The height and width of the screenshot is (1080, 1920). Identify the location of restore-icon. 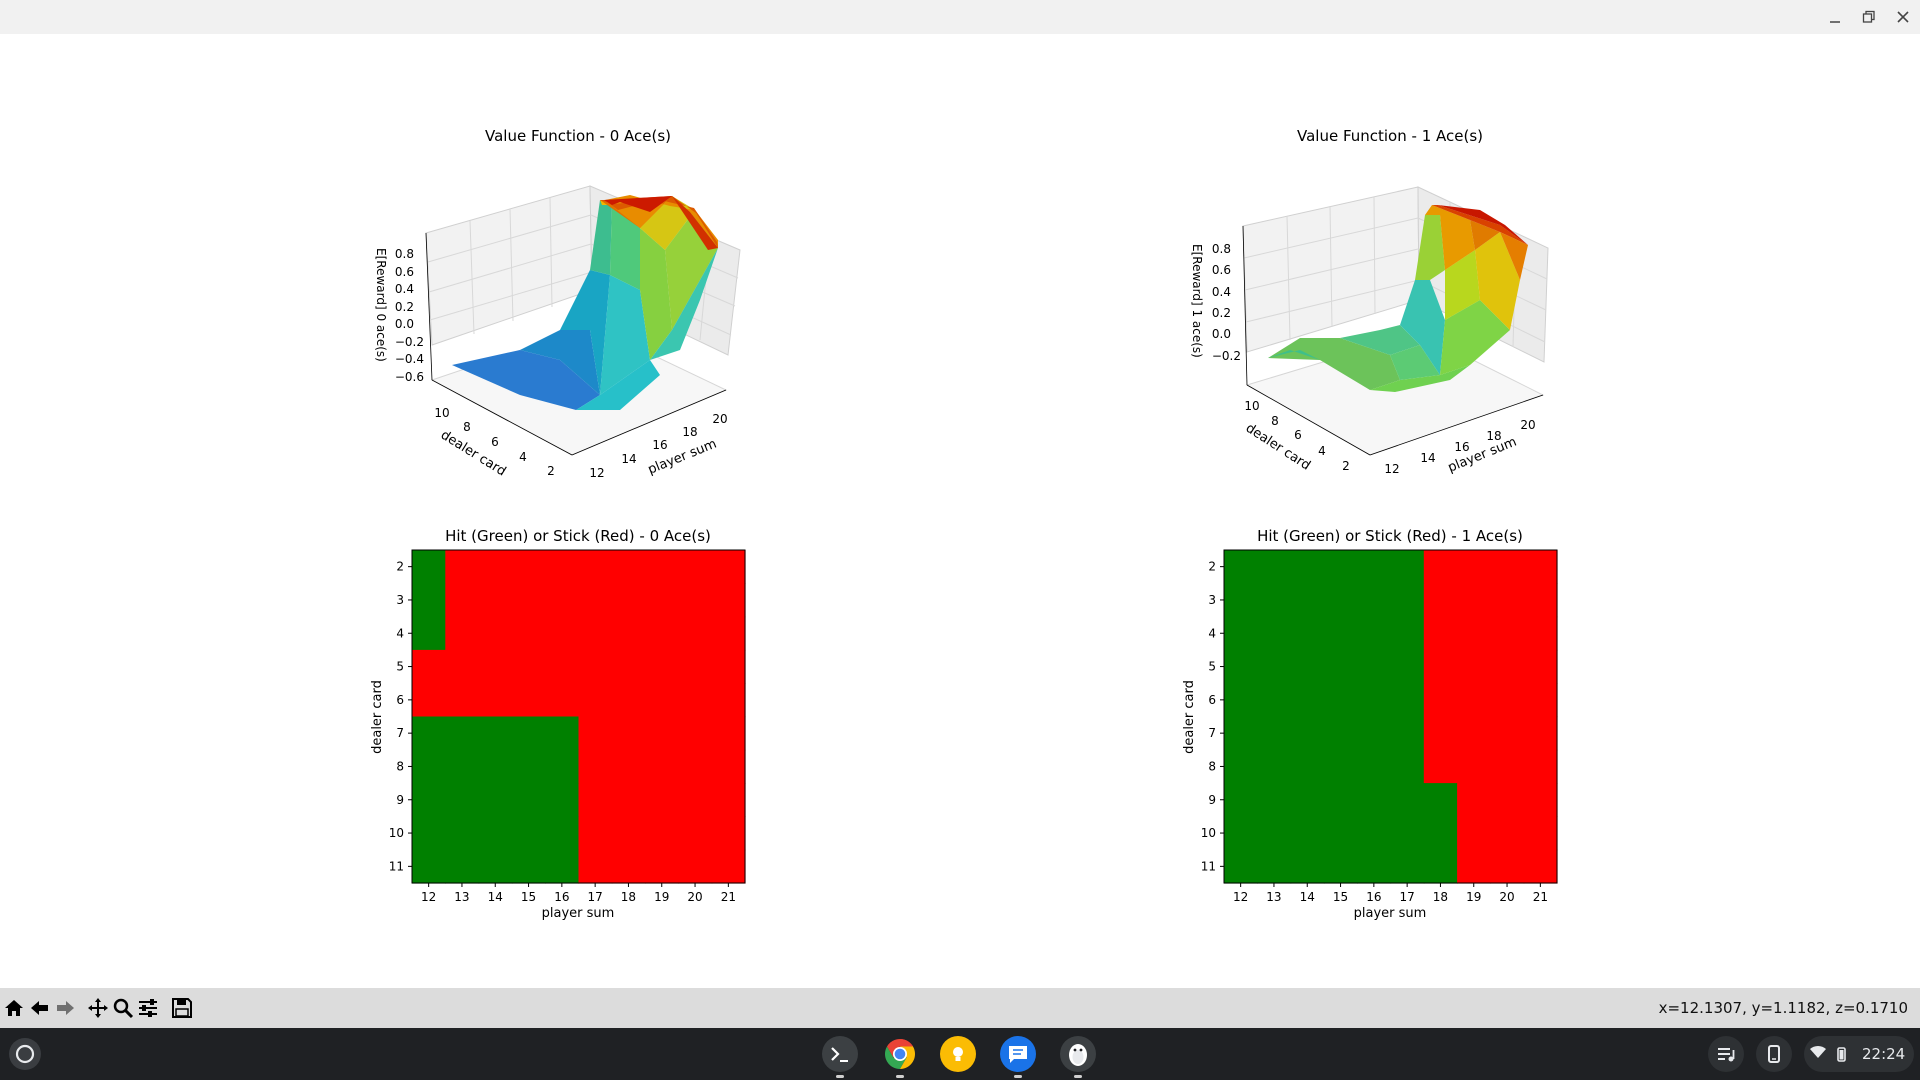
(1868, 16).